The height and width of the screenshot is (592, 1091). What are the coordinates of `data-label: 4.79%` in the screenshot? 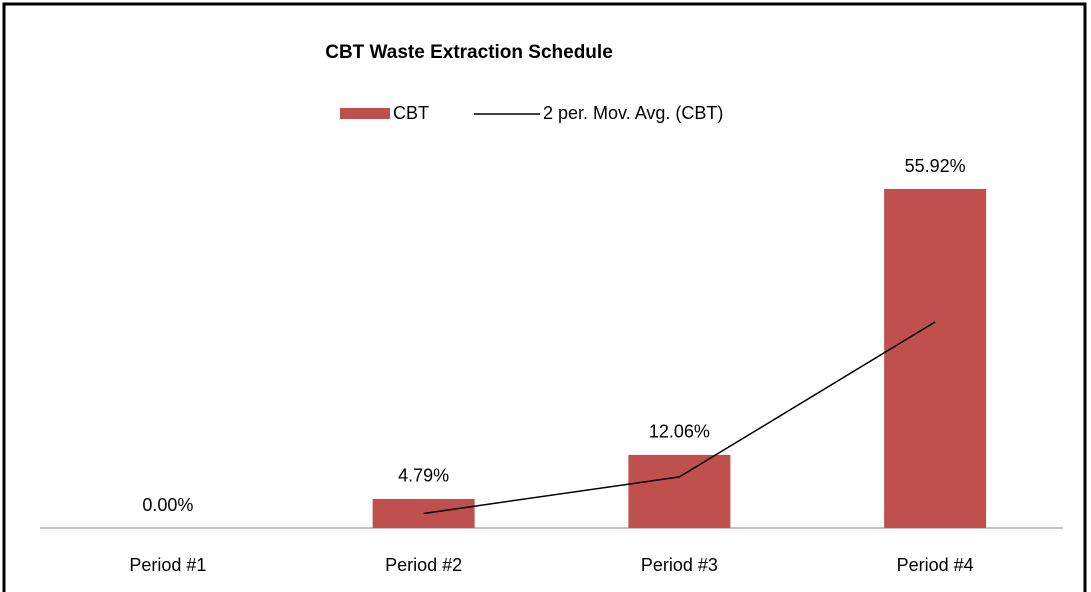 It's located at (423, 476).